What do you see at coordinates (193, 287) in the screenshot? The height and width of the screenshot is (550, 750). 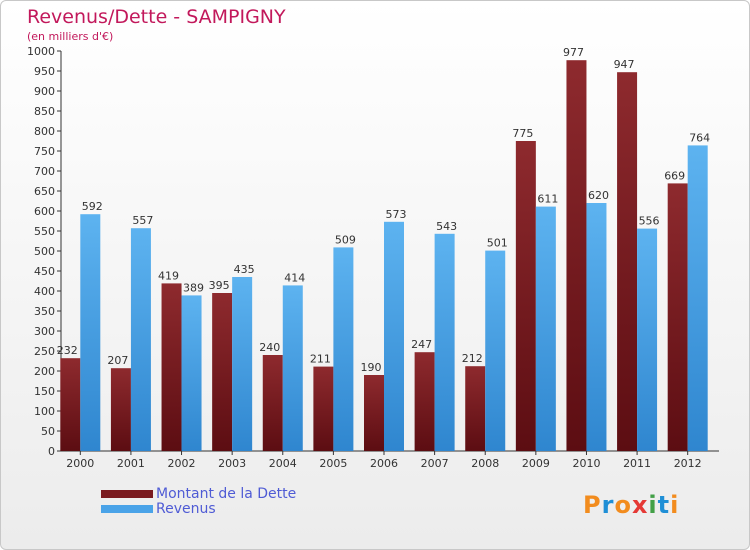 I see `data-label-revenus-2002: 389` at bounding box center [193, 287].